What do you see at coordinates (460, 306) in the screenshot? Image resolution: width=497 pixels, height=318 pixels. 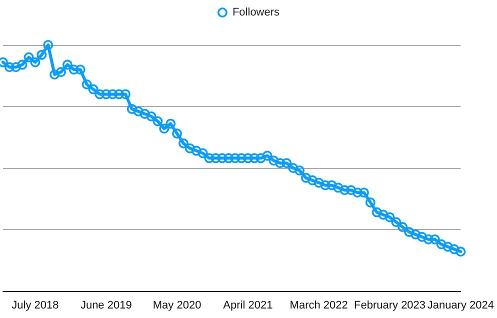 I see `x-tick-label: January 2024` at bounding box center [460, 306].